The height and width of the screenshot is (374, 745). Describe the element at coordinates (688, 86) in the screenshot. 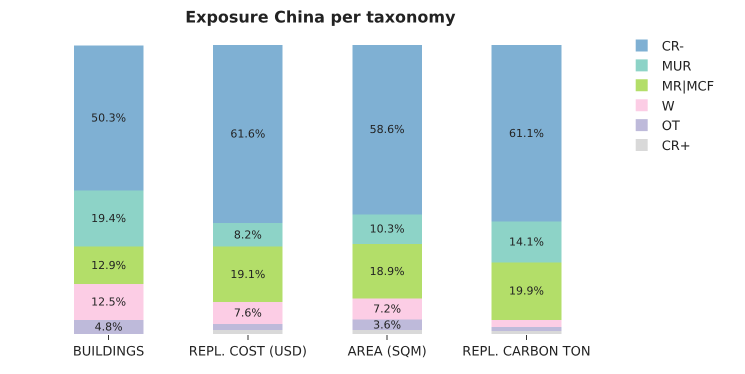

I see `legend-label: MR|MCF` at that location.